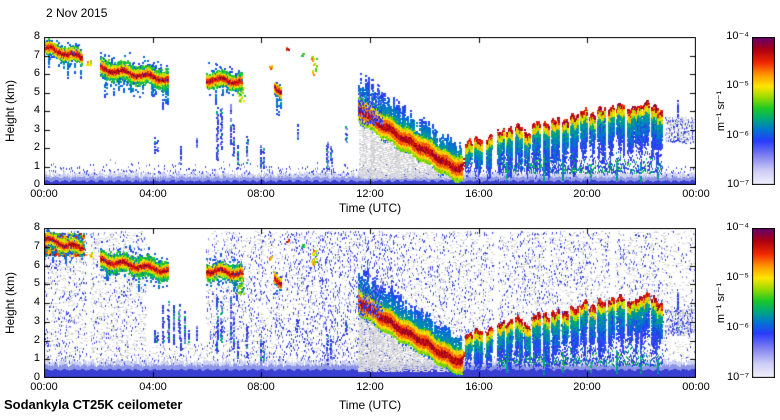 Image resolution: width=780 pixels, height=420 pixels. I want to click on colorbar-unit-top: m⁻¹ sr⁻¹, so click(721, 111).